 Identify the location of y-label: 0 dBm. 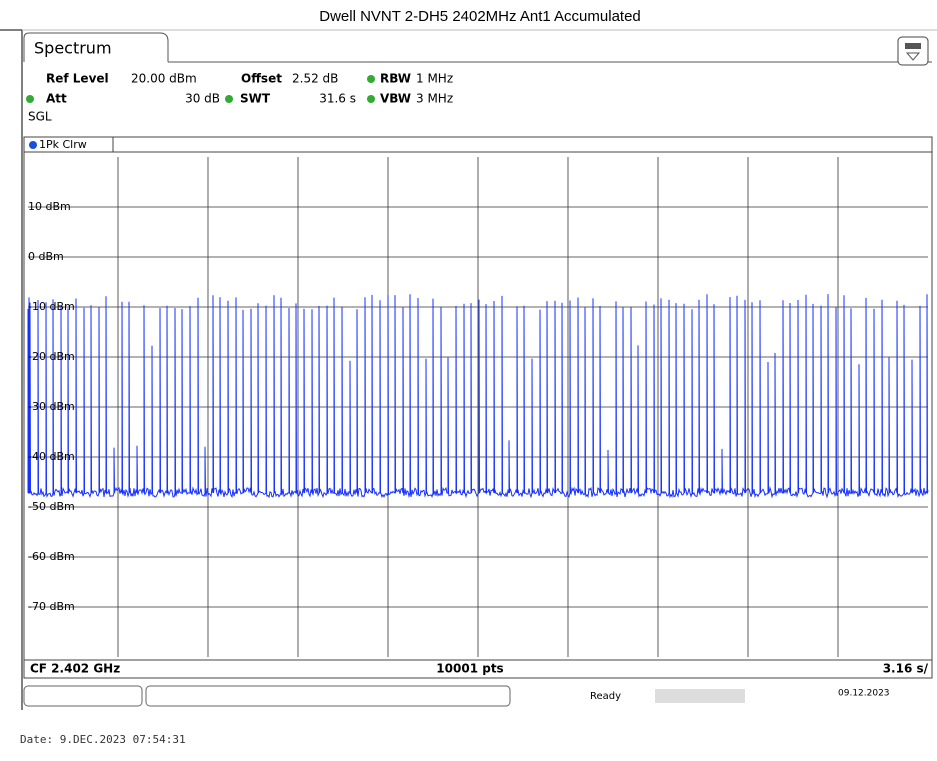
(46, 256).